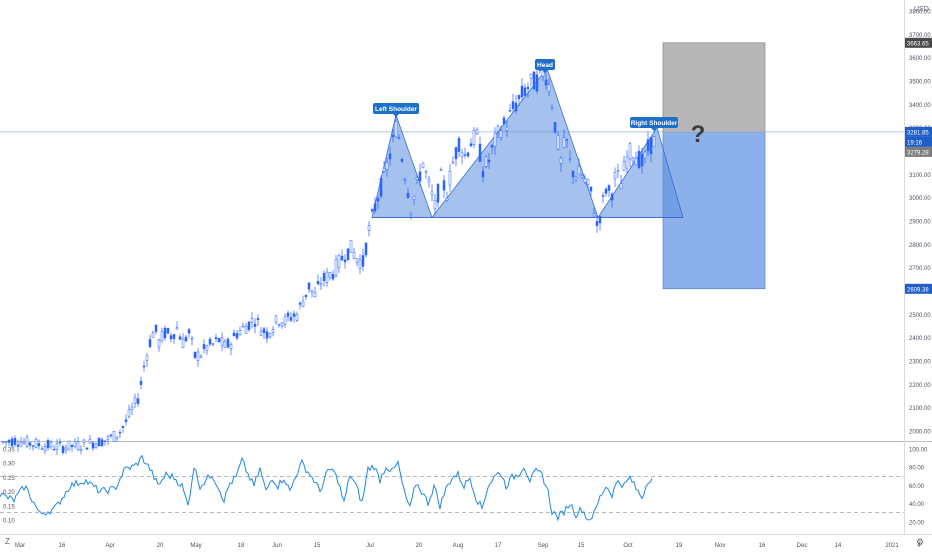  What do you see at coordinates (326, 488) in the screenshot?
I see `oscillator-line` at bounding box center [326, 488].